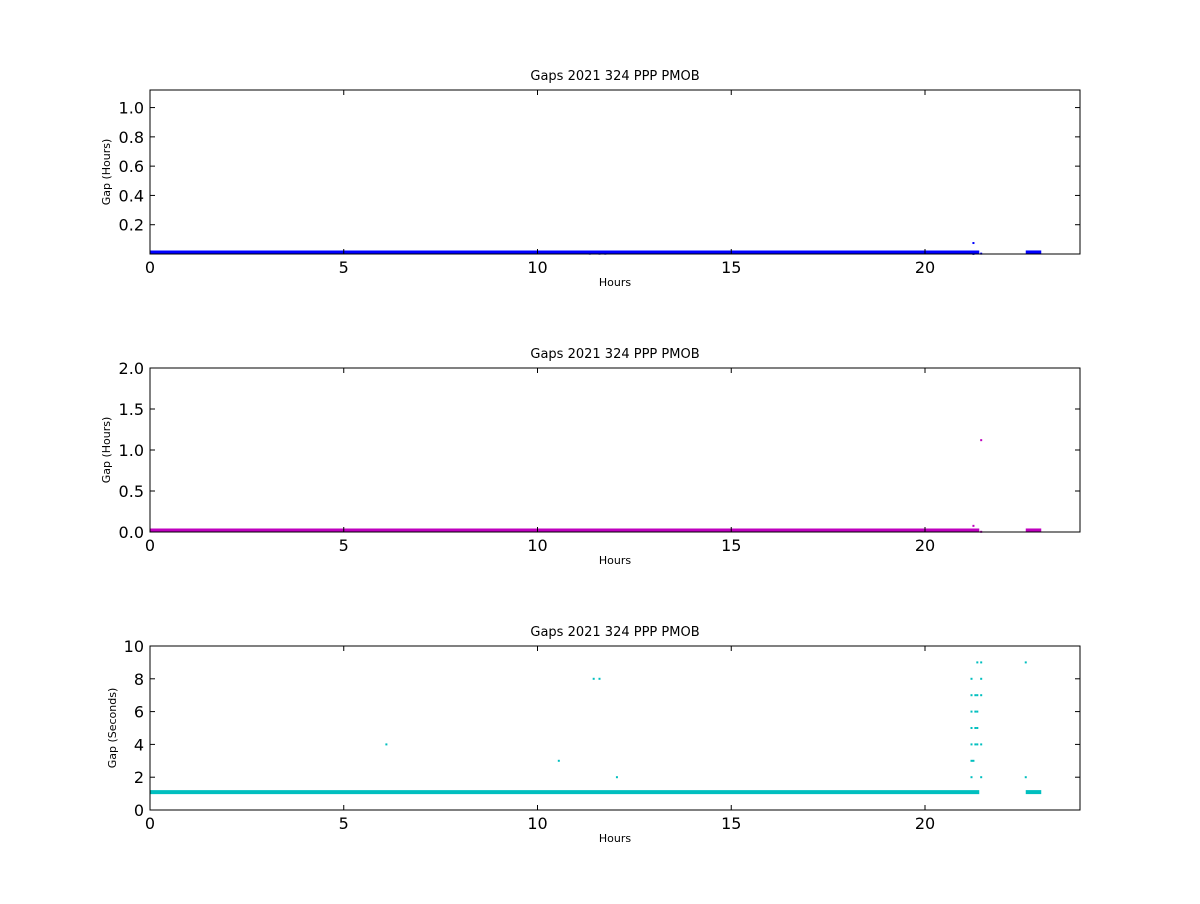  Describe the element at coordinates (131, 225) in the screenshot. I see `y-tick-label: 0.2` at that location.